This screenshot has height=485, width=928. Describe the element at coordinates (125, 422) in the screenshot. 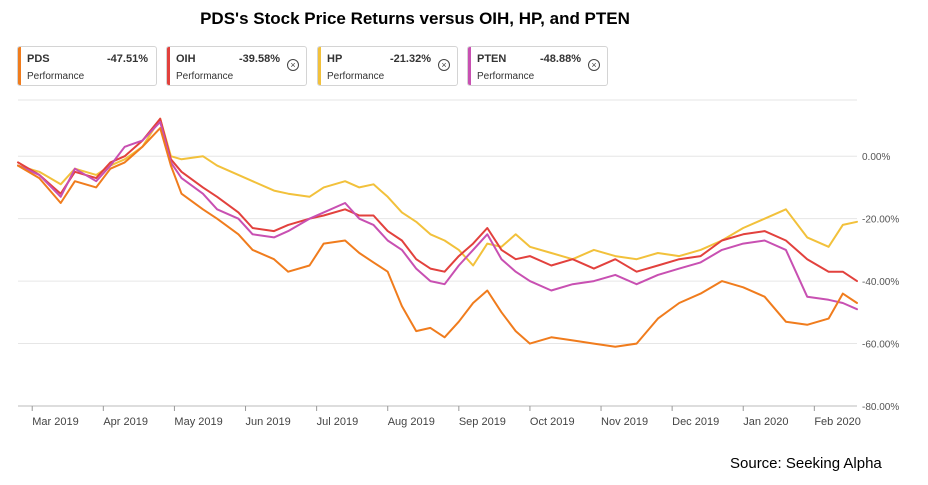

I see `x-tick-label: Apr 2019` at that location.